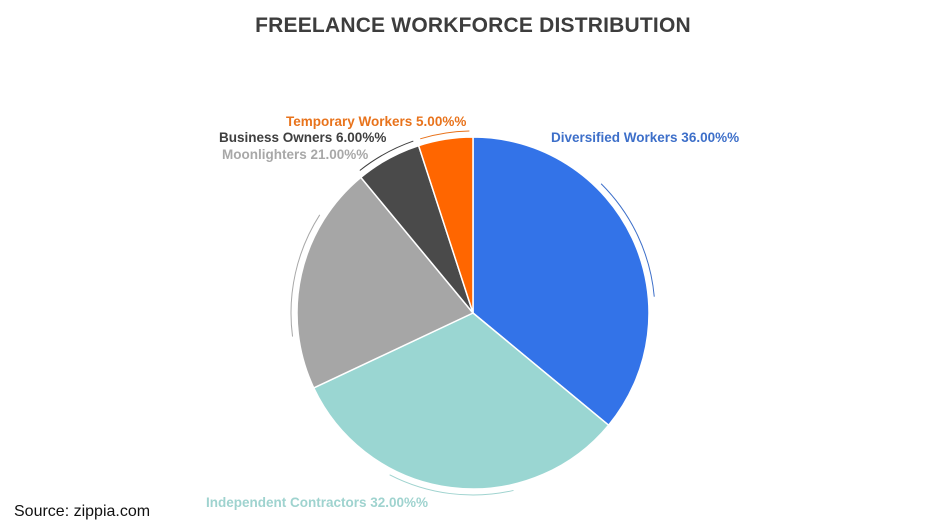 The width and height of the screenshot is (946, 532). I want to click on pie-slice-temporary-workers, so click(445, 225).